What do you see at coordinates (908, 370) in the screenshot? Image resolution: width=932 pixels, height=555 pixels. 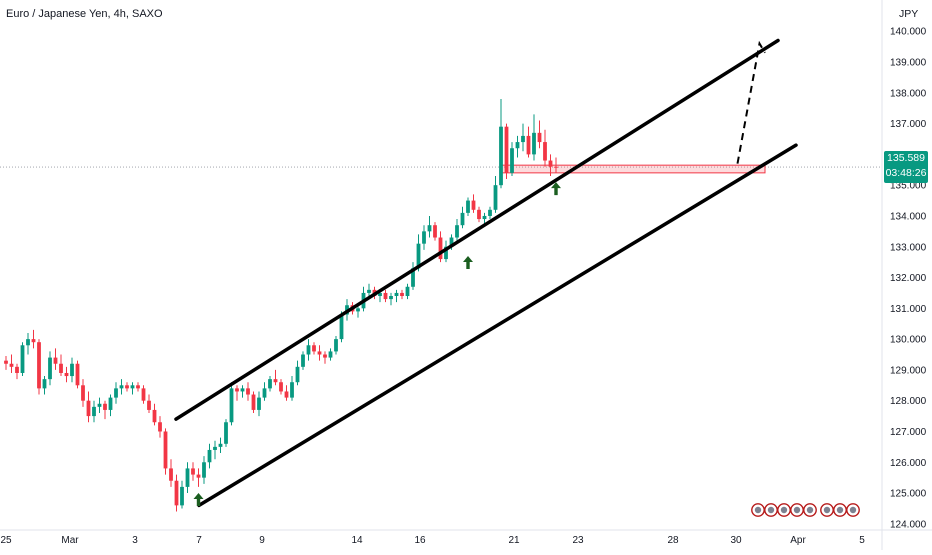 I see `y-tick-label: 129.000` at bounding box center [908, 370].